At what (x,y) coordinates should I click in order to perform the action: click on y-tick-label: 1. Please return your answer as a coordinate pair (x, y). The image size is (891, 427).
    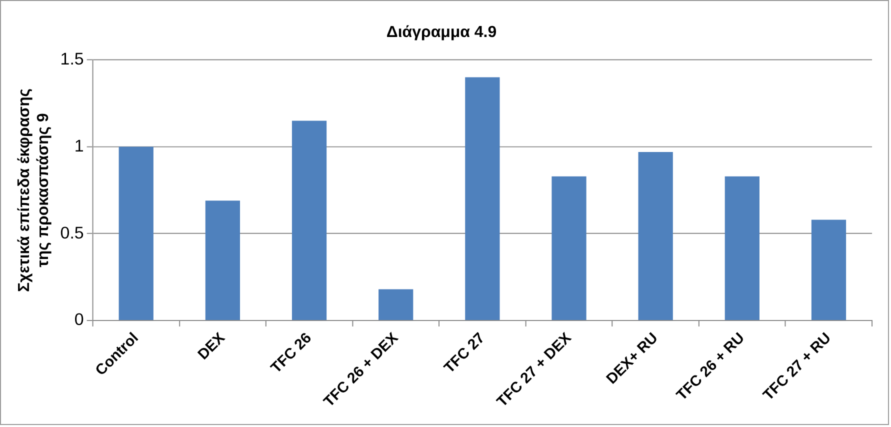
    Looking at the image, I should click on (79, 146).